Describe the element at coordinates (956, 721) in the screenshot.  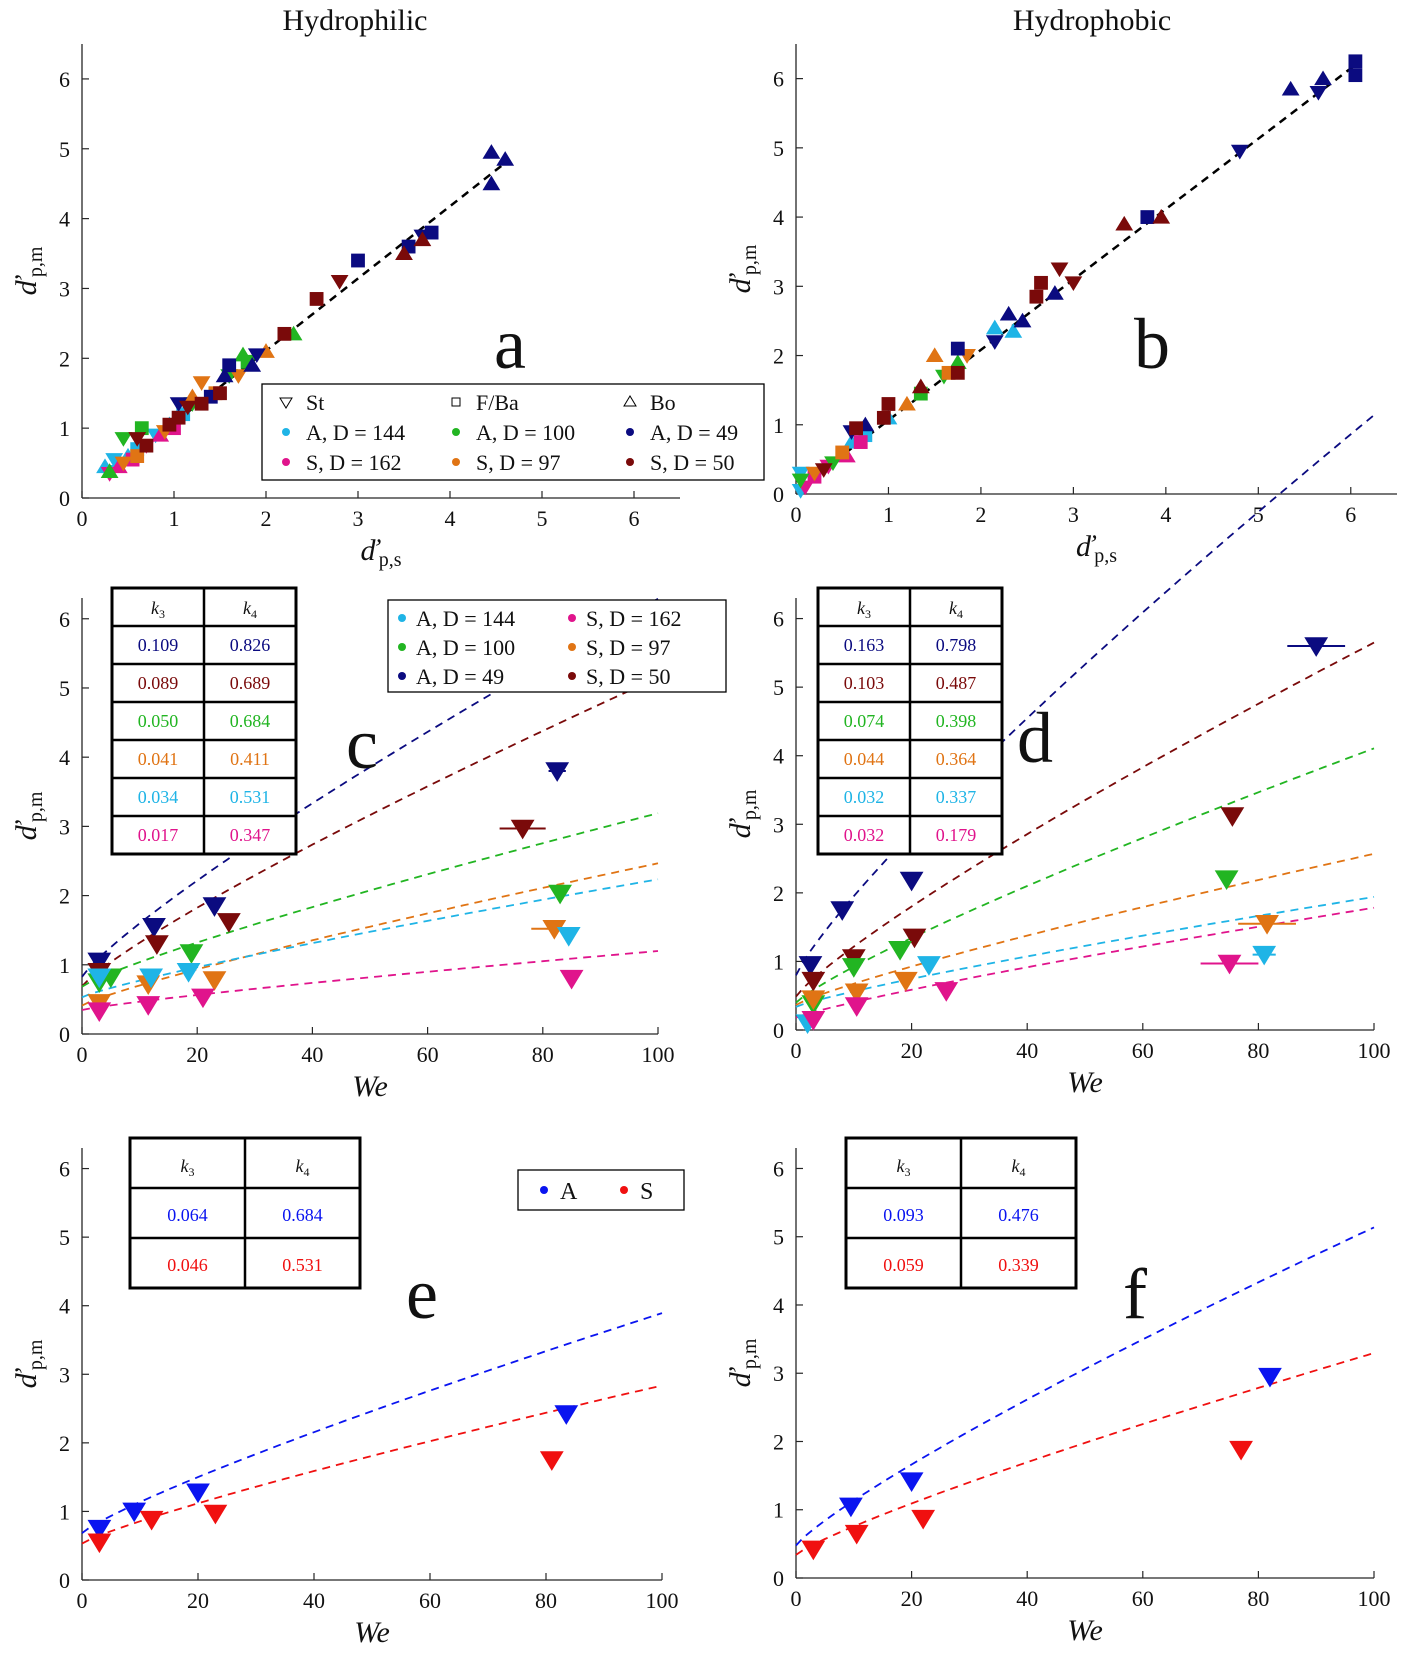
I see `table-cell-k4: 0.398` at that location.